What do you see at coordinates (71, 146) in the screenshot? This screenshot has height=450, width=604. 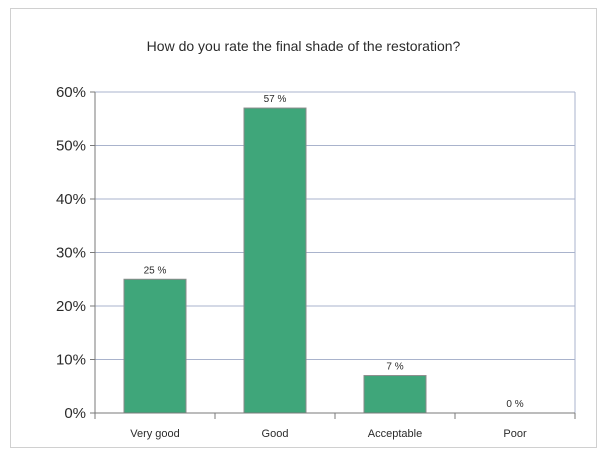 I see `y-tick-label: 50%` at bounding box center [71, 146].